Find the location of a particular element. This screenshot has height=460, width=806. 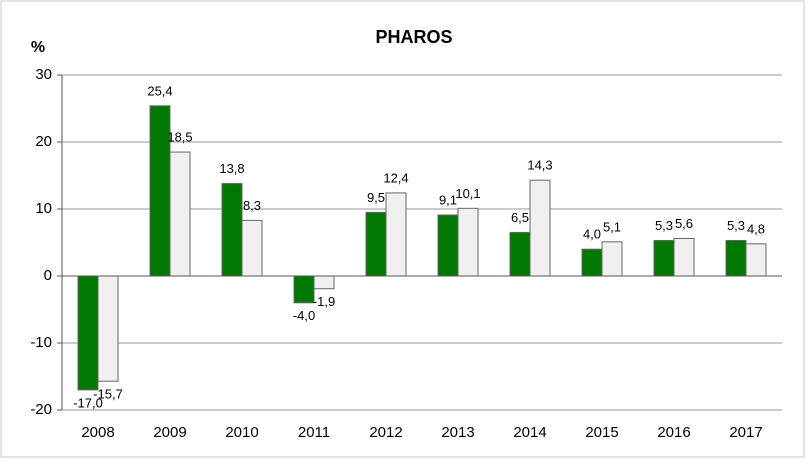

x-tick-label: 2014 is located at coordinates (529, 432).